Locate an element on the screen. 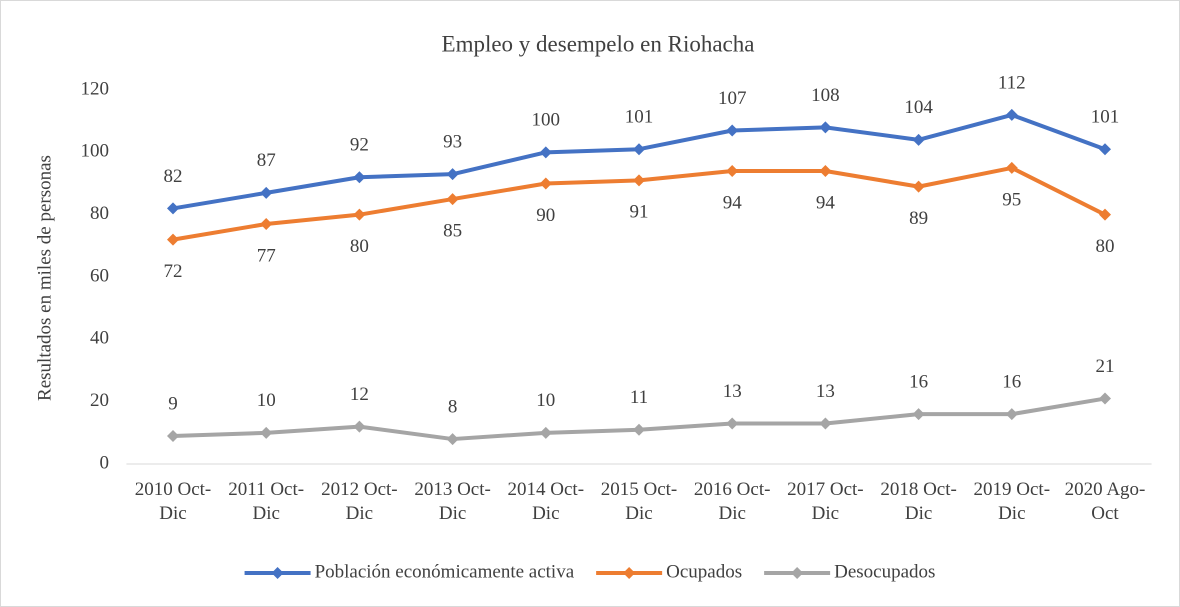  data-label: 93 is located at coordinates (452, 142).